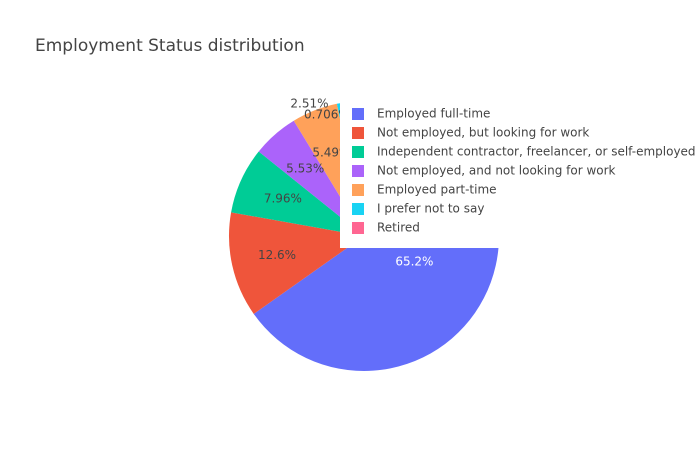 This screenshot has width=700, height=450. What do you see at coordinates (398, 228) in the screenshot?
I see `legend-label-6: Retired` at bounding box center [398, 228].